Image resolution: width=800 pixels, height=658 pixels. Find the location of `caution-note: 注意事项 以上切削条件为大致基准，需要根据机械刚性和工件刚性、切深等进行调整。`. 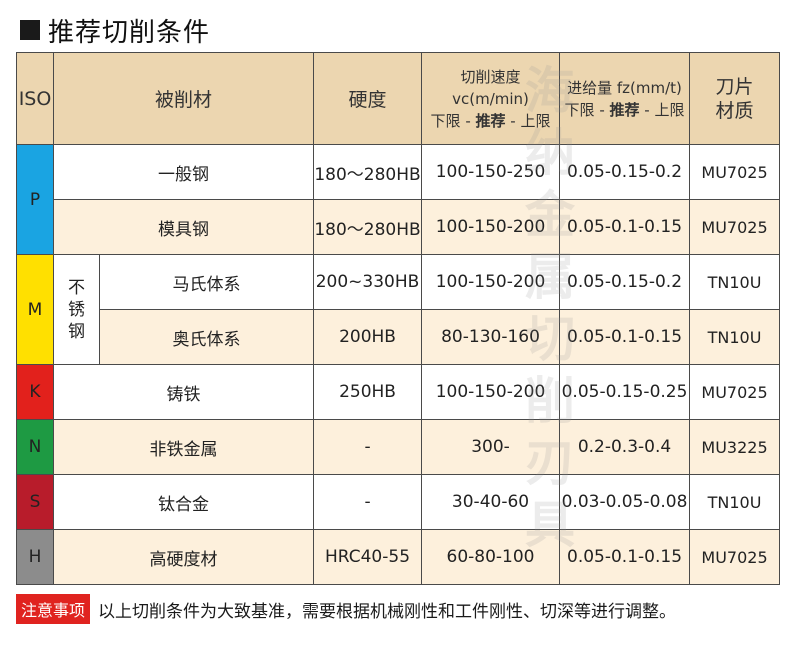

caution-note: 注意事项 以上切削条件为大致基准，需要根据机械刚性和工件刚性、切深等进行调整。 is located at coordinates (346, 609).